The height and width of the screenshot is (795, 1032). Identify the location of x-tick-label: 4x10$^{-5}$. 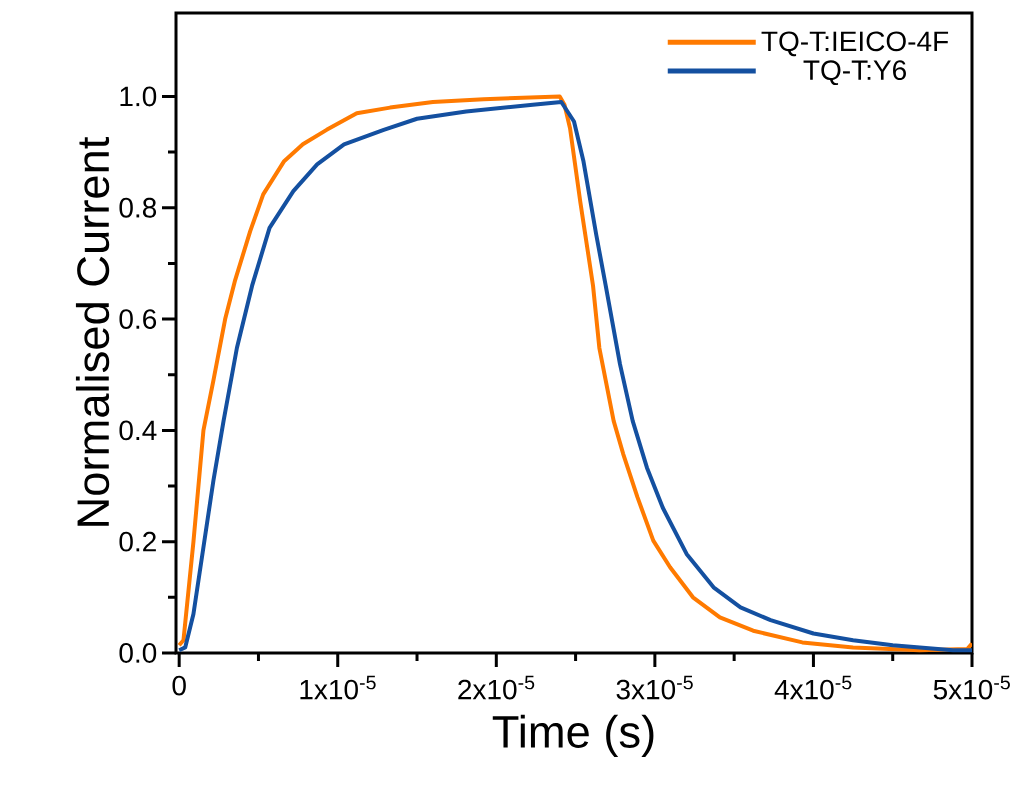
(813, 687).